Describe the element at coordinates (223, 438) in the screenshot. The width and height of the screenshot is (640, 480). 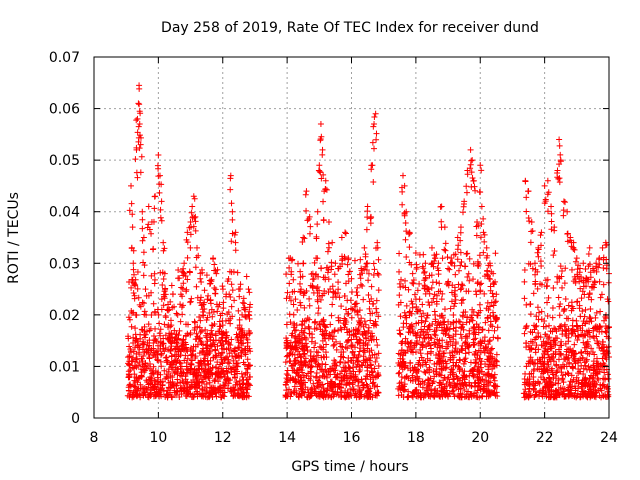
I see `x-tick-label: 12` at that location.